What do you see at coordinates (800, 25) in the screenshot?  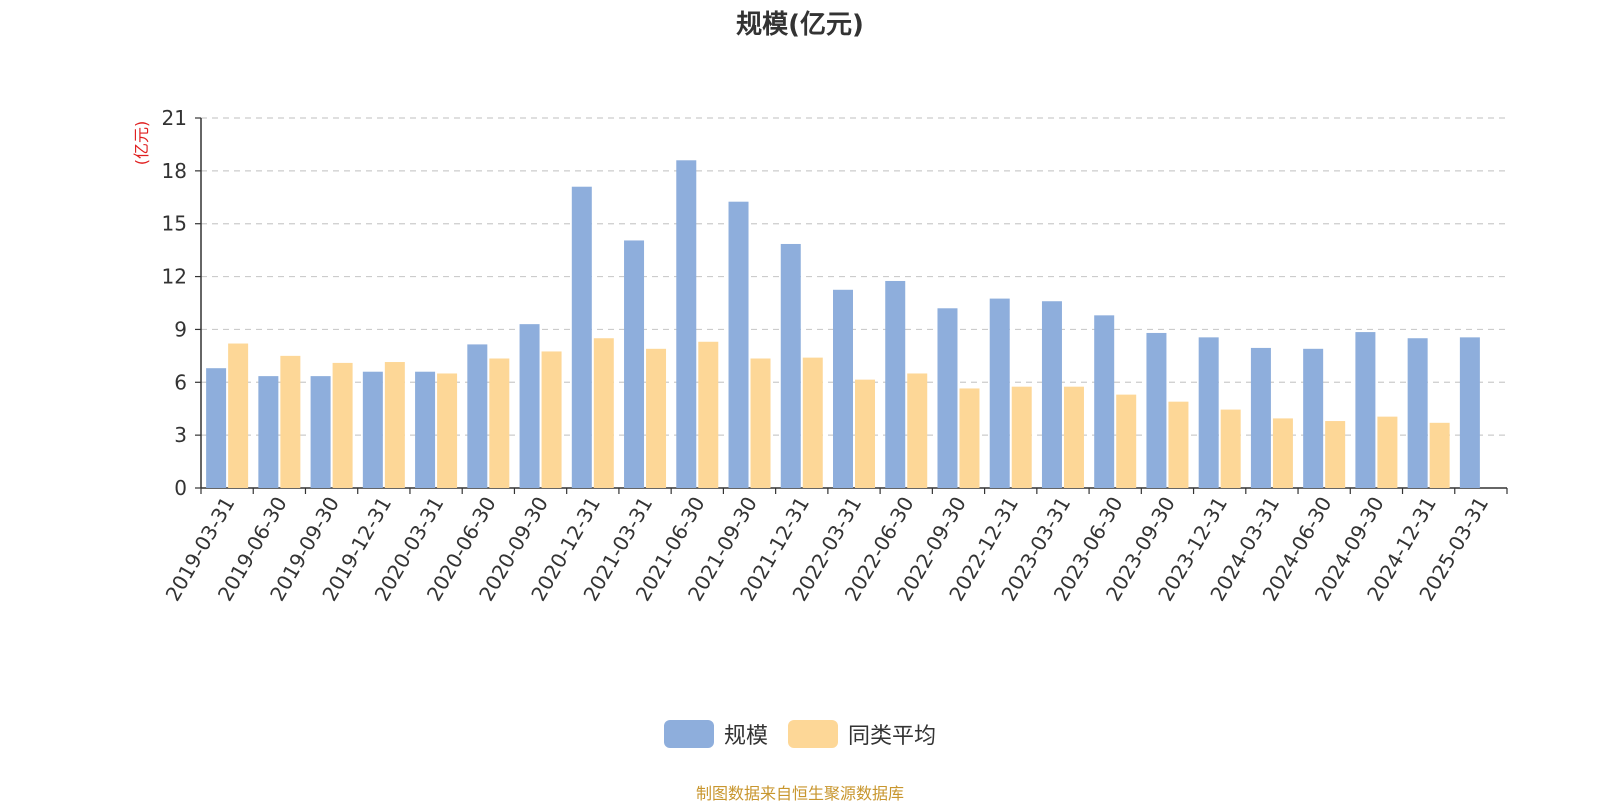 I see `chart-title: 规模(亿元)` at bounding box center [800, 25].